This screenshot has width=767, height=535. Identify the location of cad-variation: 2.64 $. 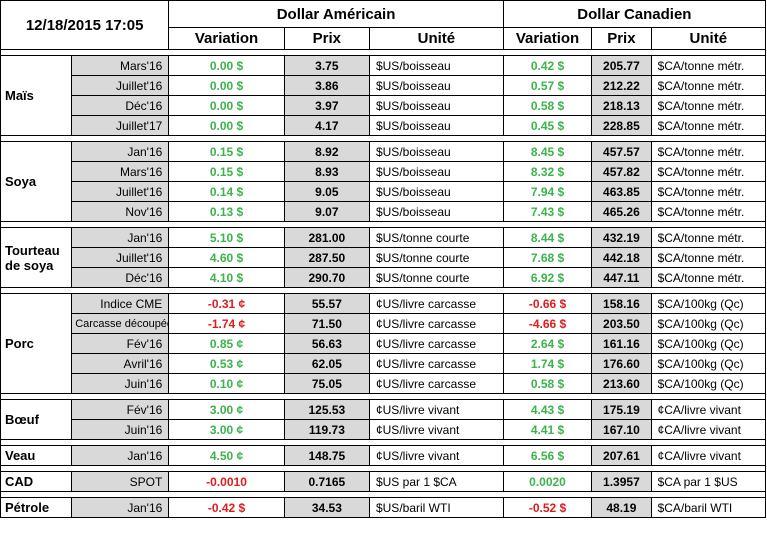
(547, 343).